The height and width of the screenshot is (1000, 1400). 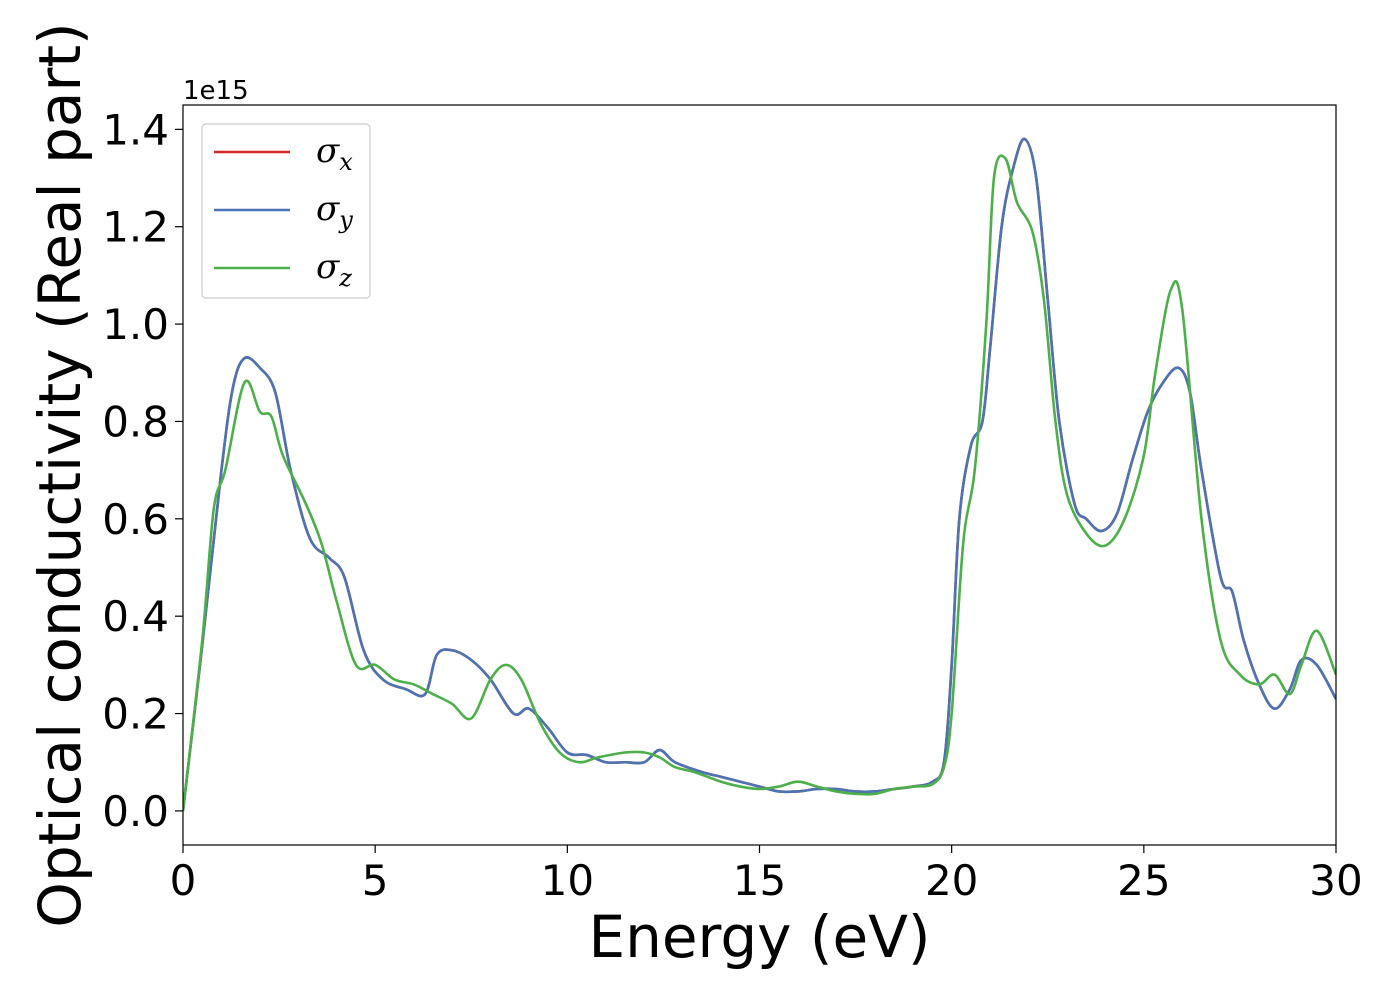 I want to click on x-axis-ticks: 0 5 10 15 20 25 30, so click(x=766, y=875).